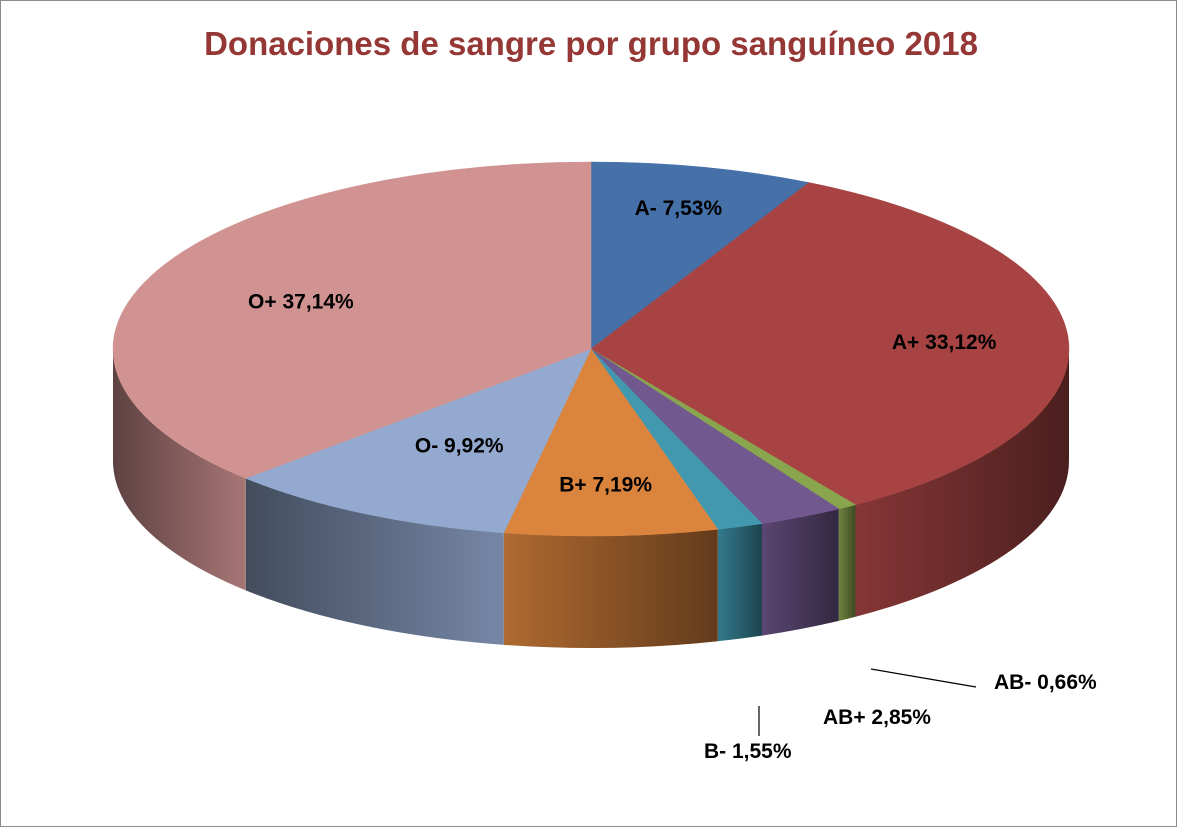 This screenshot has width=1177, height=827. Describe the element at coordinates (739, 582) in the screenshot. I see `pie-side-bminus` at that location.